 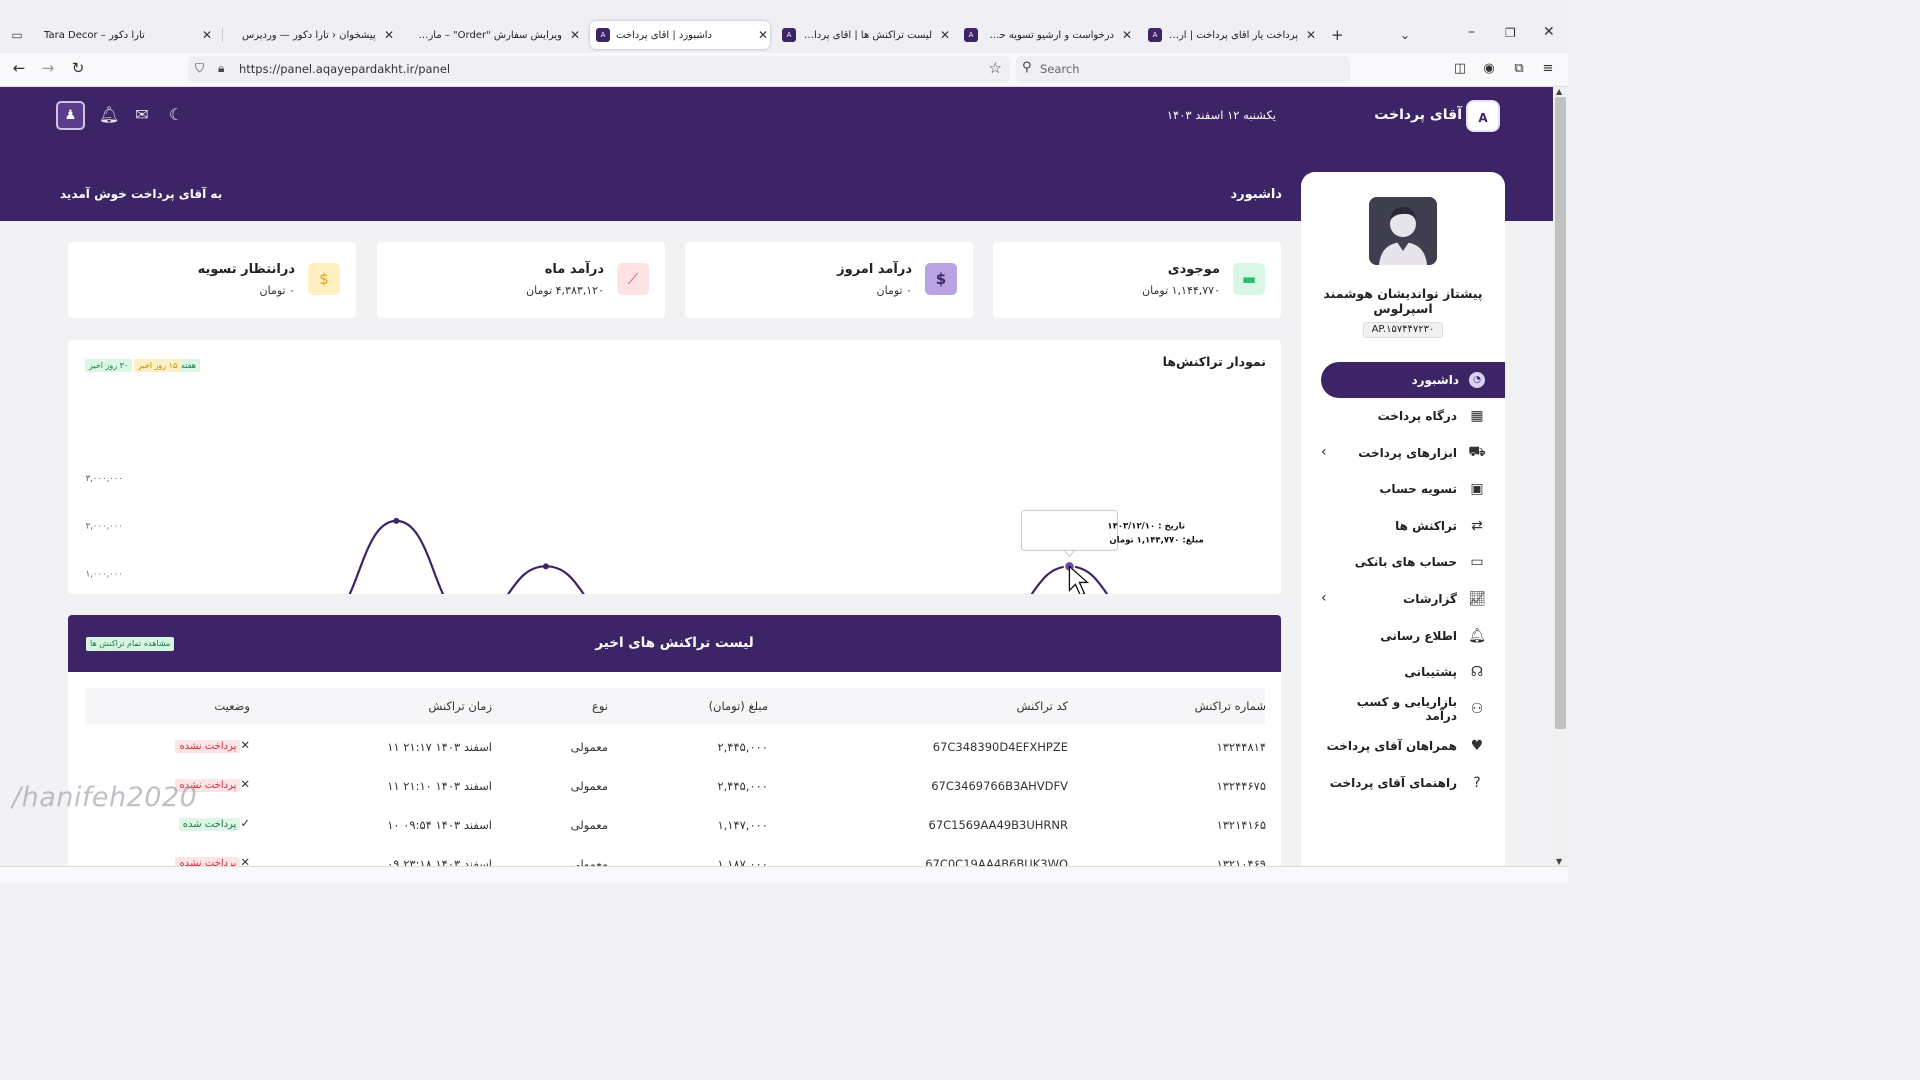 I want to click on browser-tab-active: A داشبورد | آقای پرداخت ✕, so click(x=680, y=35).